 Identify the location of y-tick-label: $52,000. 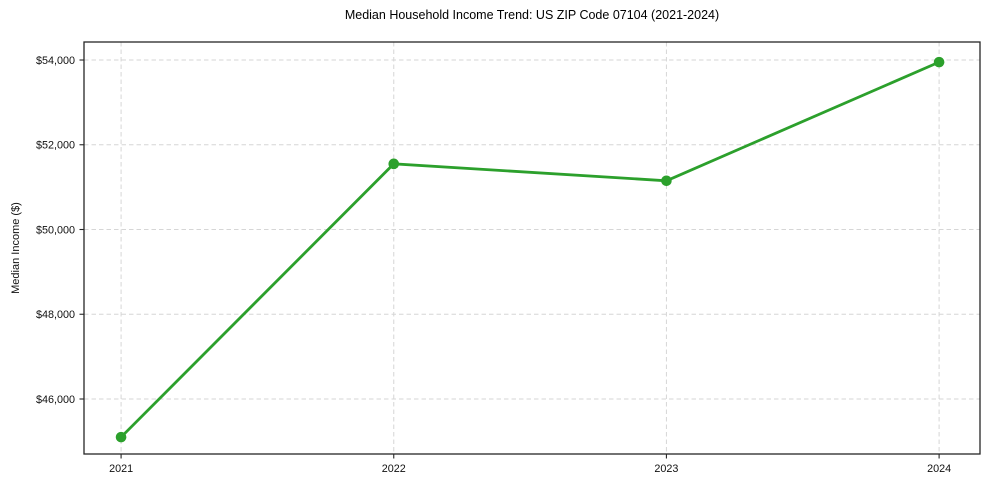
(55, 146).